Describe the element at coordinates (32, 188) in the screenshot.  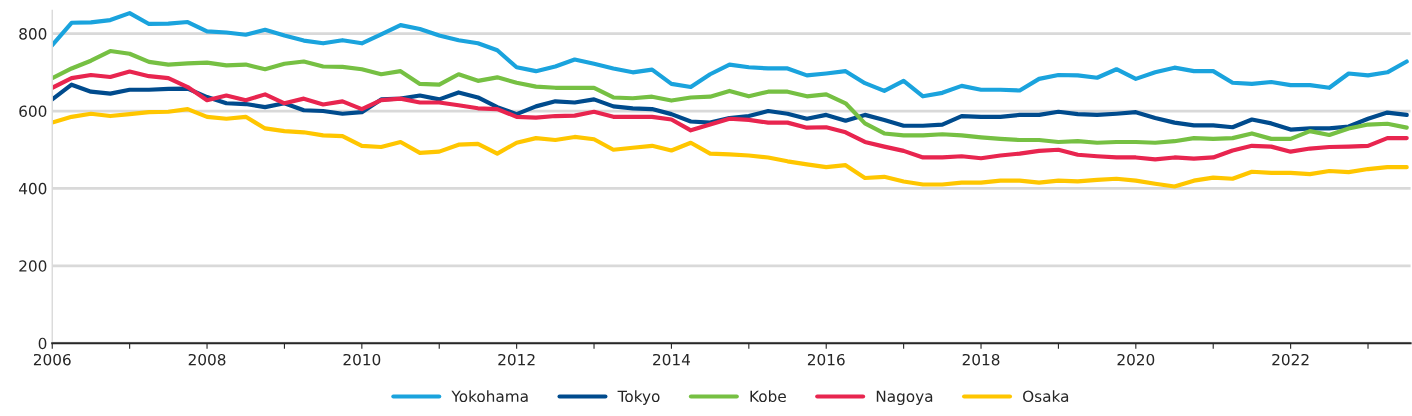
I see `y-tick-label: 400` at that location.